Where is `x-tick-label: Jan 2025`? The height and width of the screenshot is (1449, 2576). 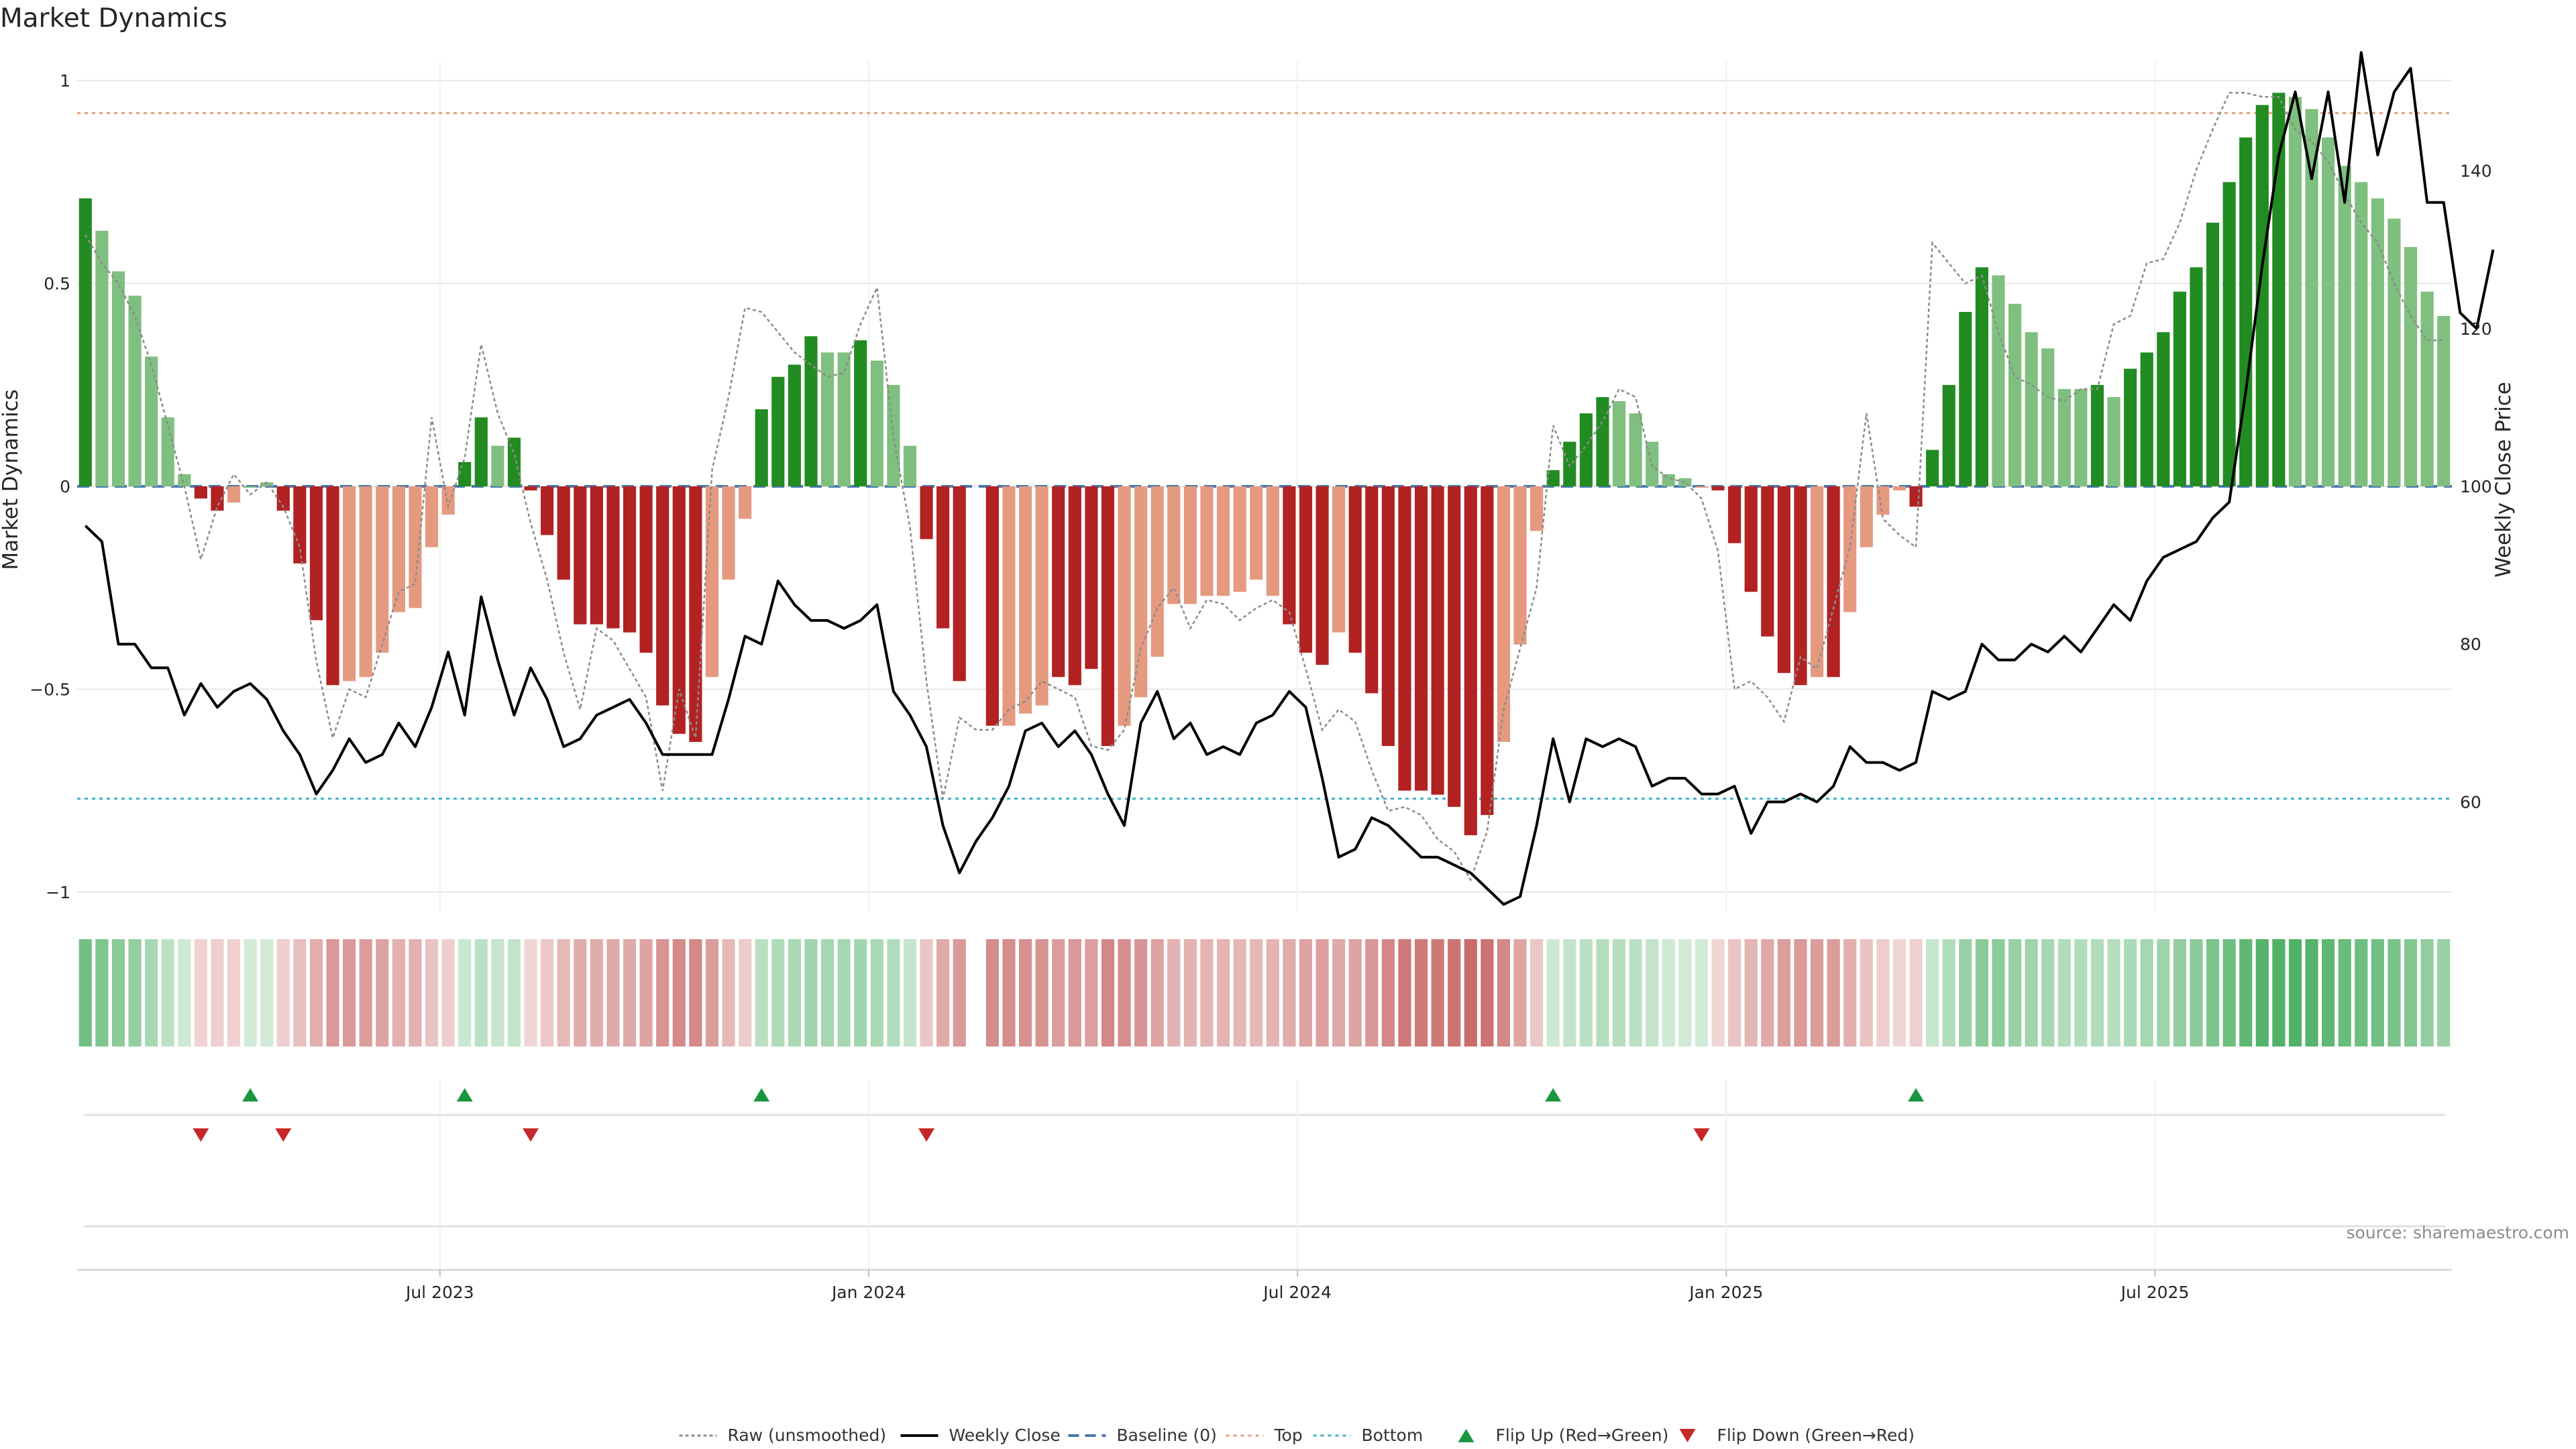
x-tick-label: Jan 2025 is located at coordinates (1725, 1292).